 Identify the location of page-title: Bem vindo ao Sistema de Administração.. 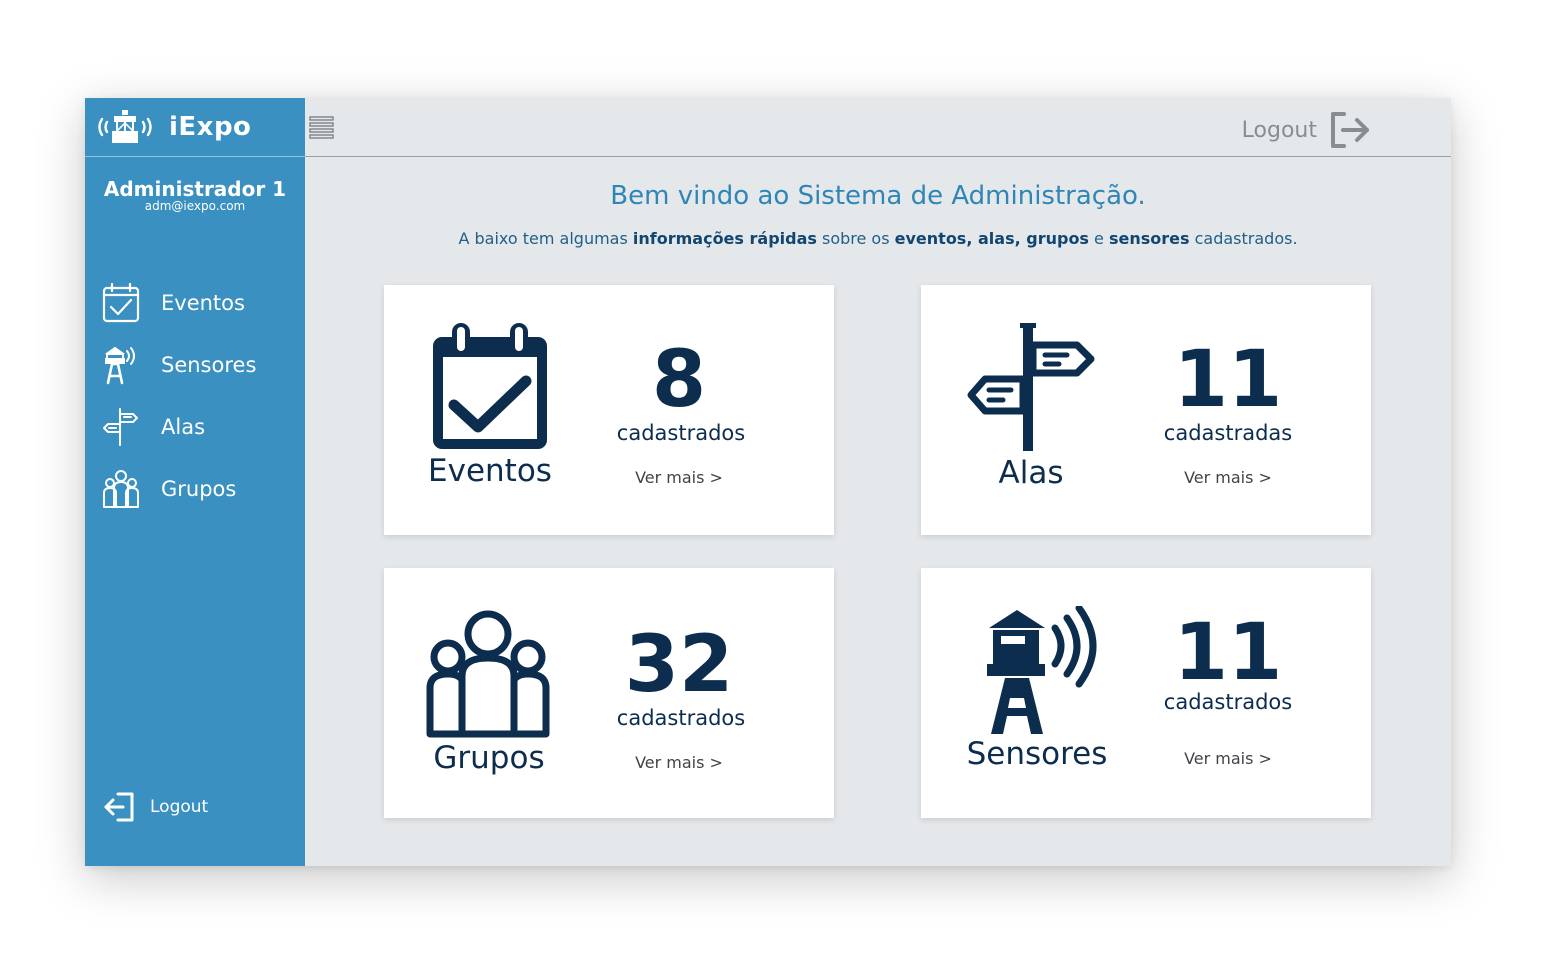
(878, 196).